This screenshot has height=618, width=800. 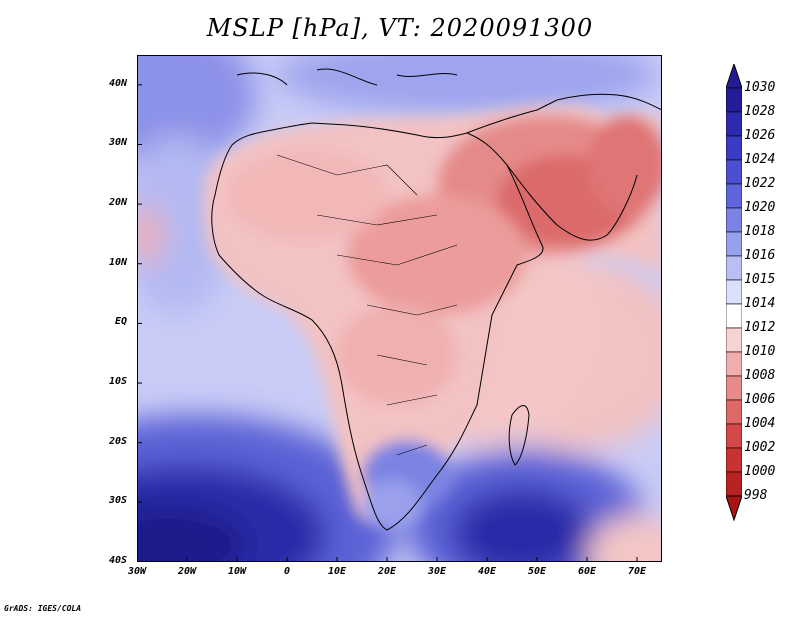 I want to click on colorbar-label: 1030, so click(x=760, y=87).